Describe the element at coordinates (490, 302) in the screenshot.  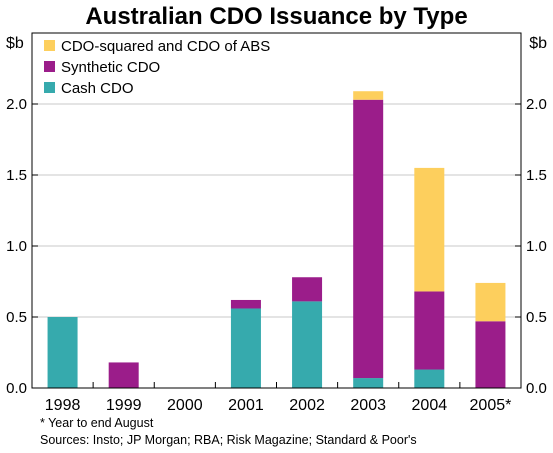
I see `bar-cdo-squared-and-cdo-of-abs-2005` at that location.